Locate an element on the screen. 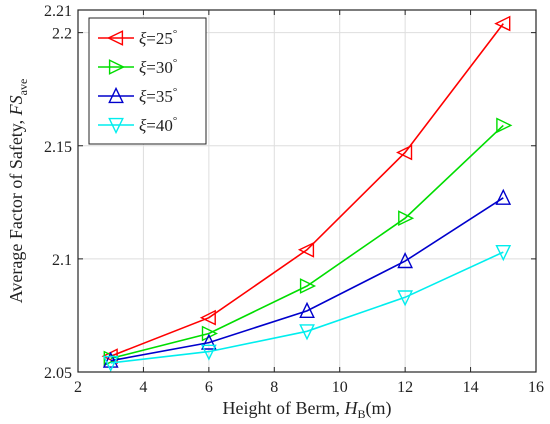 The image size is (550, 424). legend-label: ξ=35° is located at coordinates (158, 96).